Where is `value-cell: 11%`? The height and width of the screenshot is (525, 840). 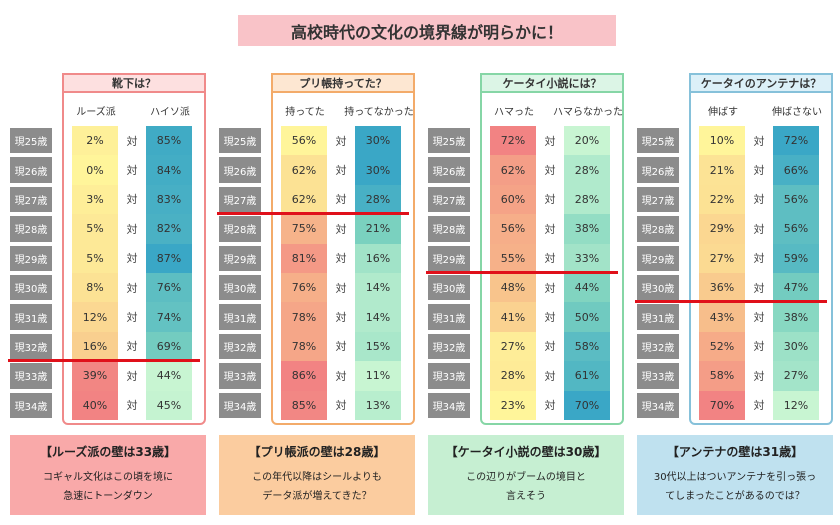 value-cell: 11% is located at coordinates (378, 376).